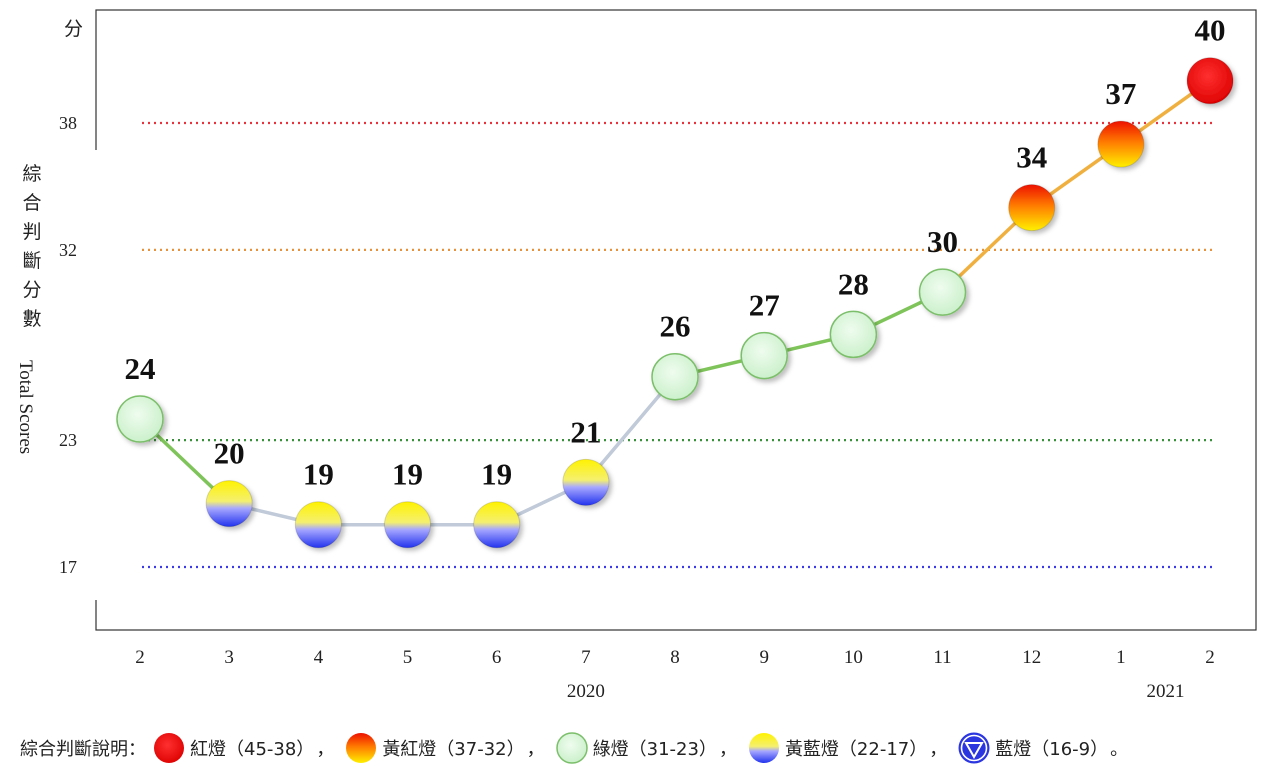  Describe the element at coordinates (252, 749) in the screenshot. I see `legend-label-red: 紅燈（45-38）` at that location.